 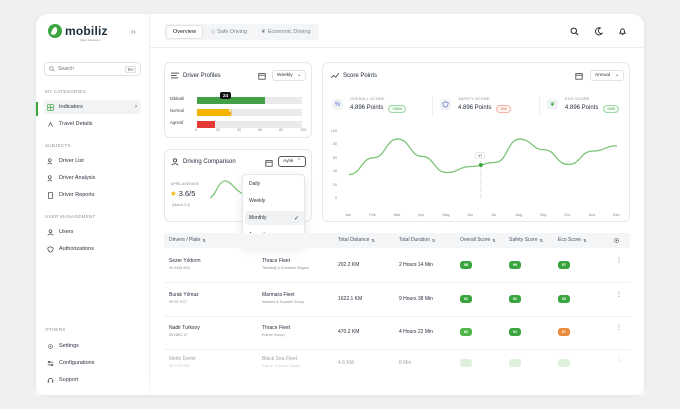 I want to click on column-total-duration: Total Duration ⇅, so click(x=417, y=240).